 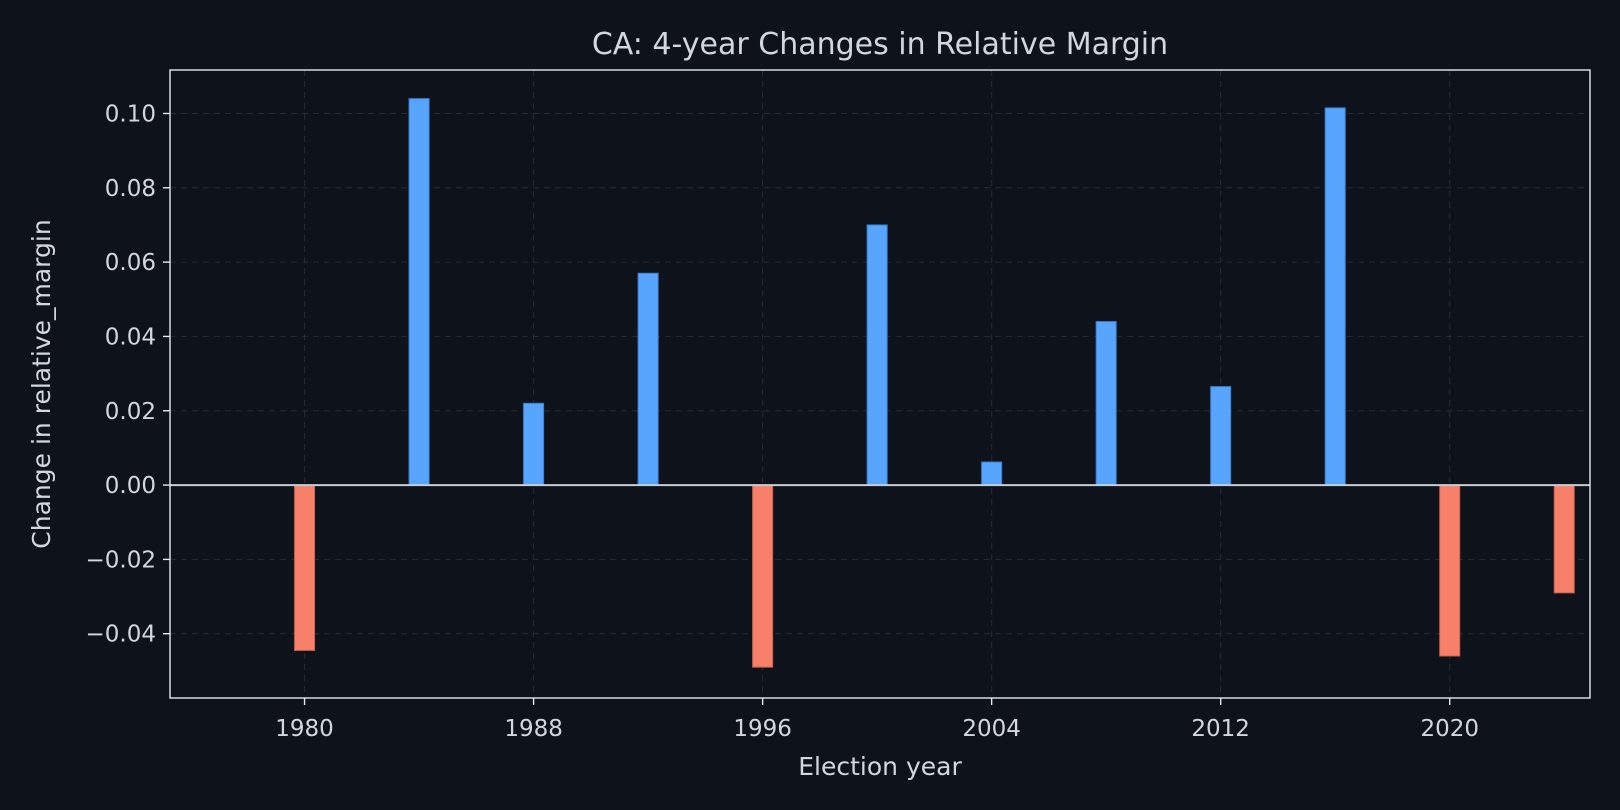 I want to click on bar-2016, so click(x=1335, y=296).